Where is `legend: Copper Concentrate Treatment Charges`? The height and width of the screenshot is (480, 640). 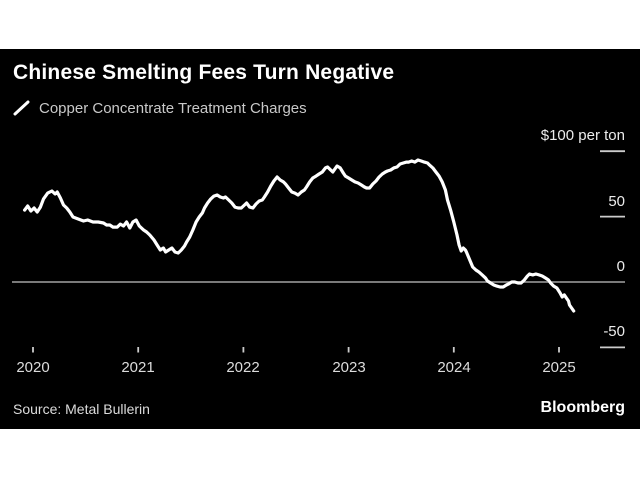 legend: Copper Concentrate Treatment Charges is located at coordinates (160, 108).